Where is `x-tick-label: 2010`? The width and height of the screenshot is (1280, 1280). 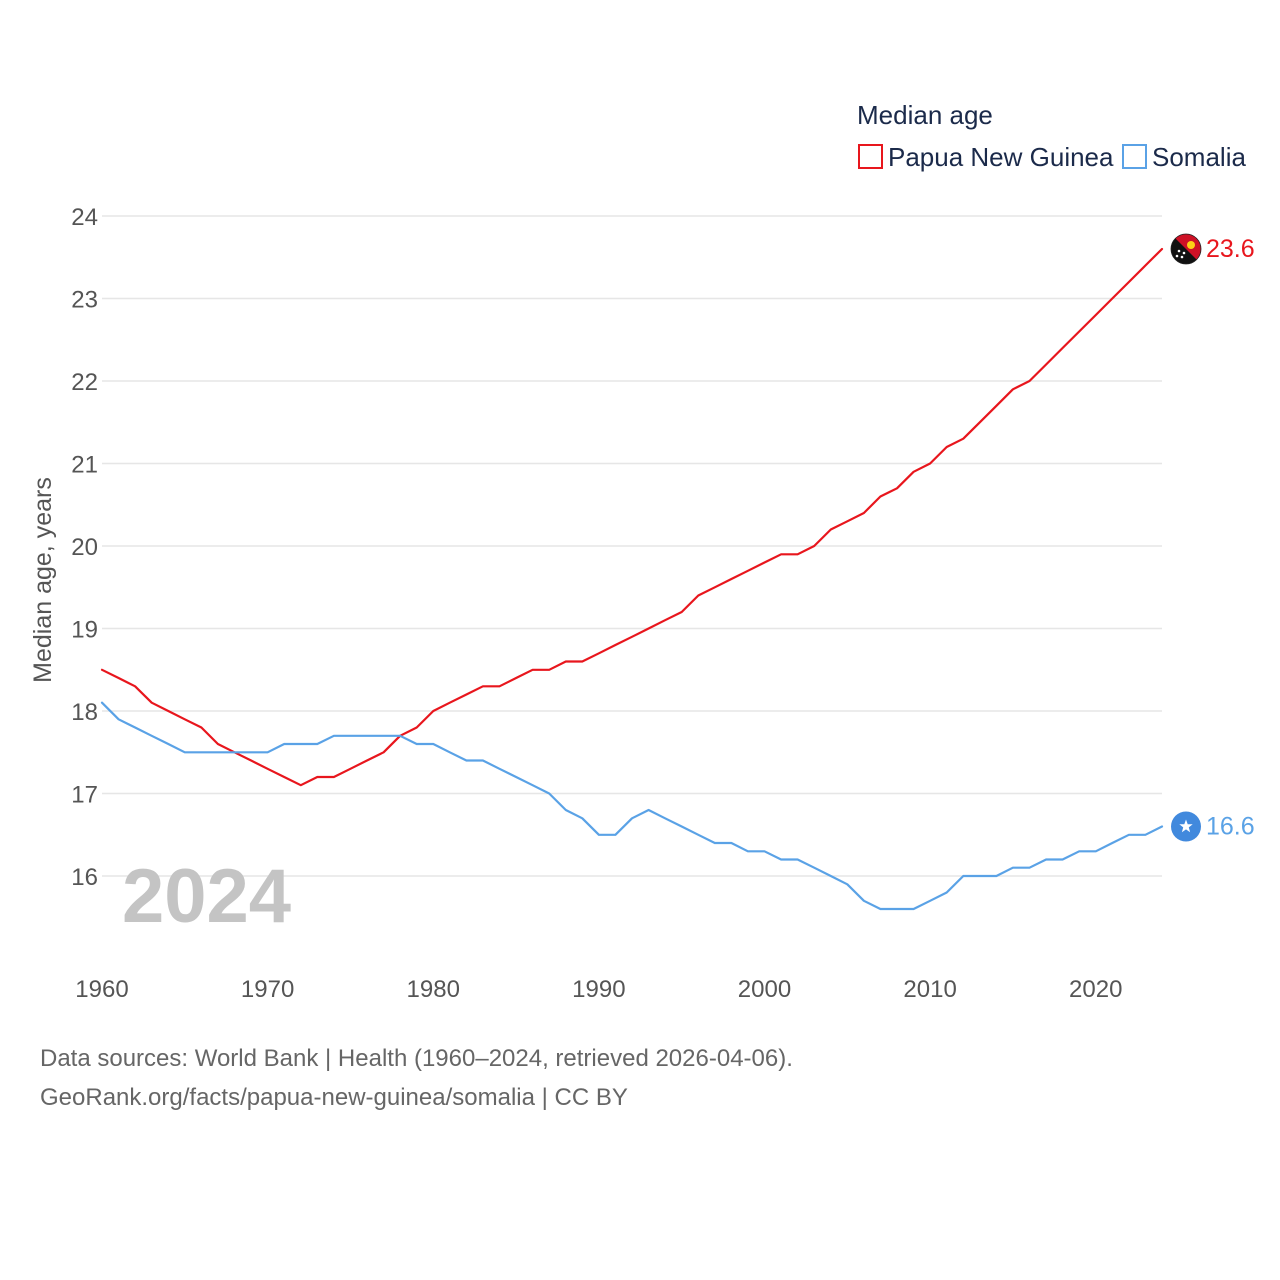 x-tick-label: 2010 is located at coordinates (929, 989).